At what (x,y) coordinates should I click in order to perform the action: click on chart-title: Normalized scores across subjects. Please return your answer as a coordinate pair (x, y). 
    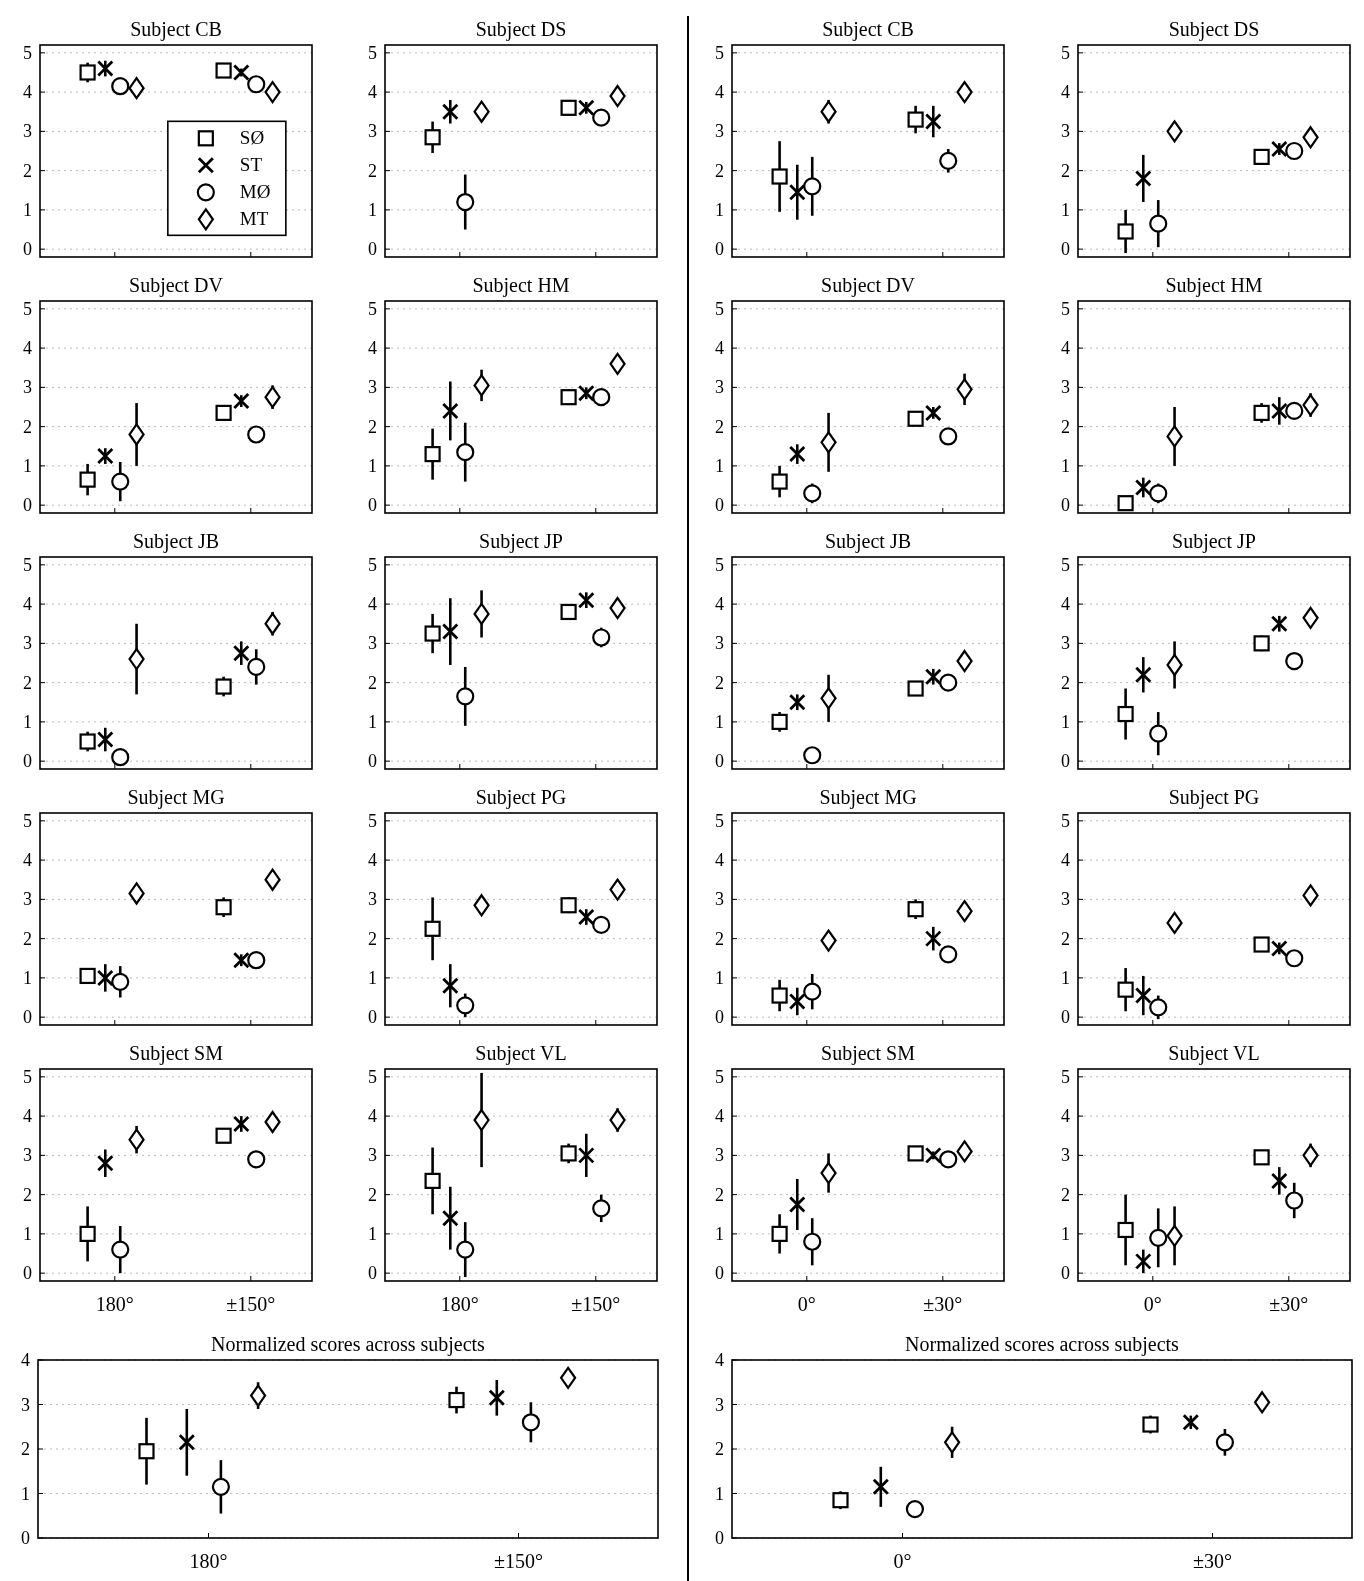
    Looking at the image, I should click on (348, 1344).